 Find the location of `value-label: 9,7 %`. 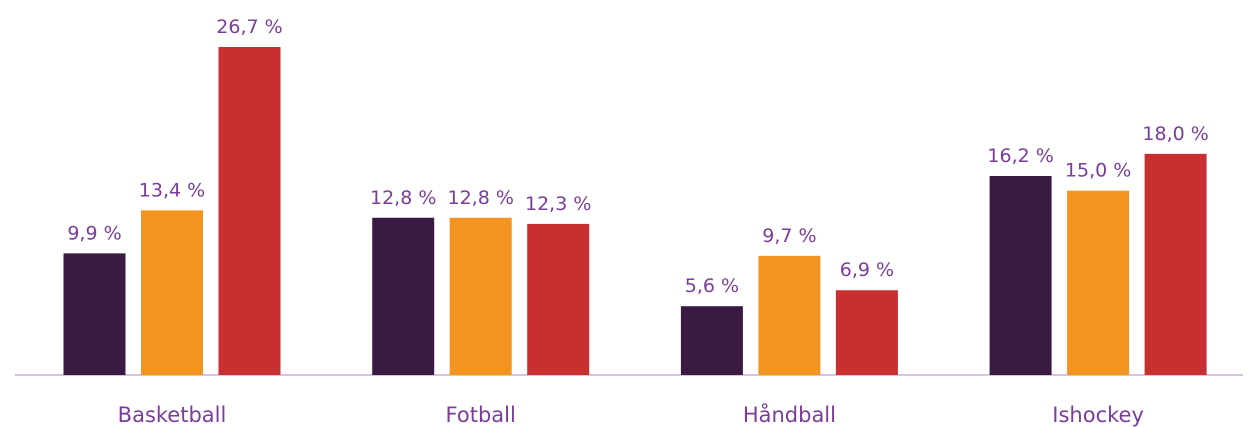

value-label: 9,7 % is located at coordinates (789, 236).